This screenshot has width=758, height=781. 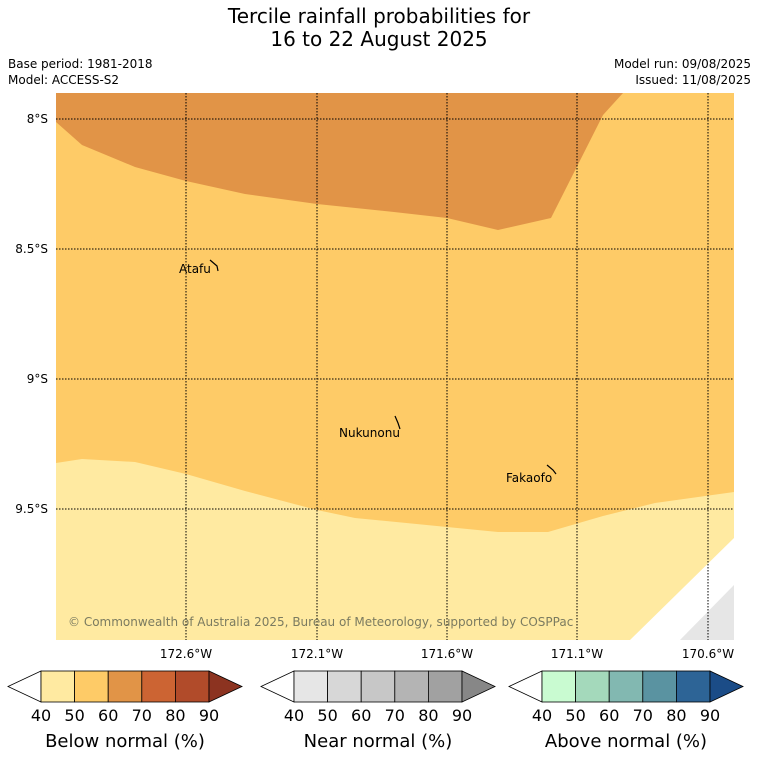 I want to click on model-run: Model run: 09/08/2025, so click(x=682, y=64).